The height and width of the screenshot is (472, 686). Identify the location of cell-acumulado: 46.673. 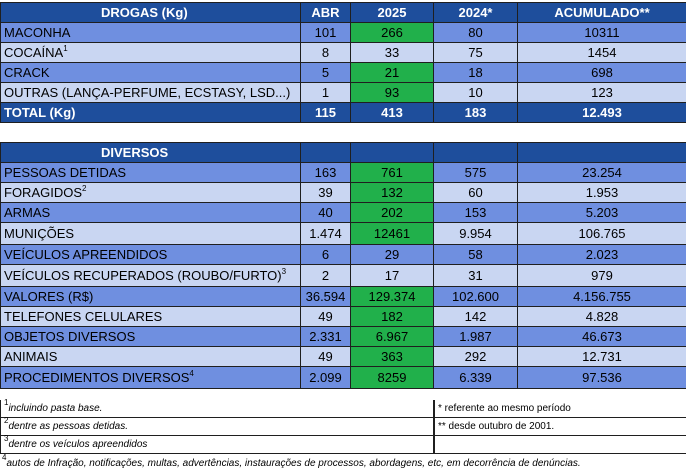
(601, 336).